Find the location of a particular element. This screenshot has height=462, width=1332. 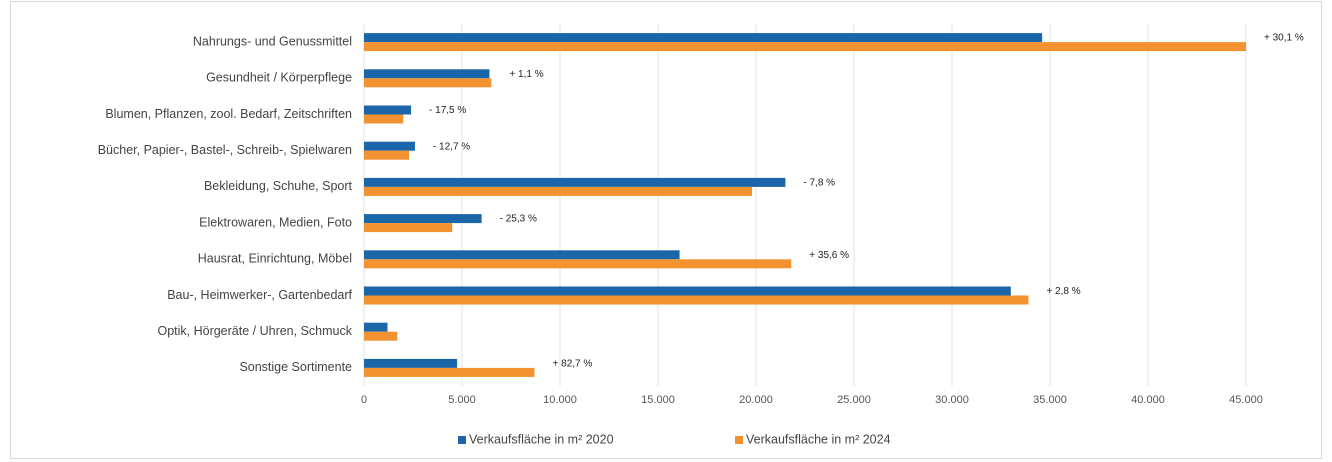

change-label: - 17,5 % is located at coordinates (447, 110).